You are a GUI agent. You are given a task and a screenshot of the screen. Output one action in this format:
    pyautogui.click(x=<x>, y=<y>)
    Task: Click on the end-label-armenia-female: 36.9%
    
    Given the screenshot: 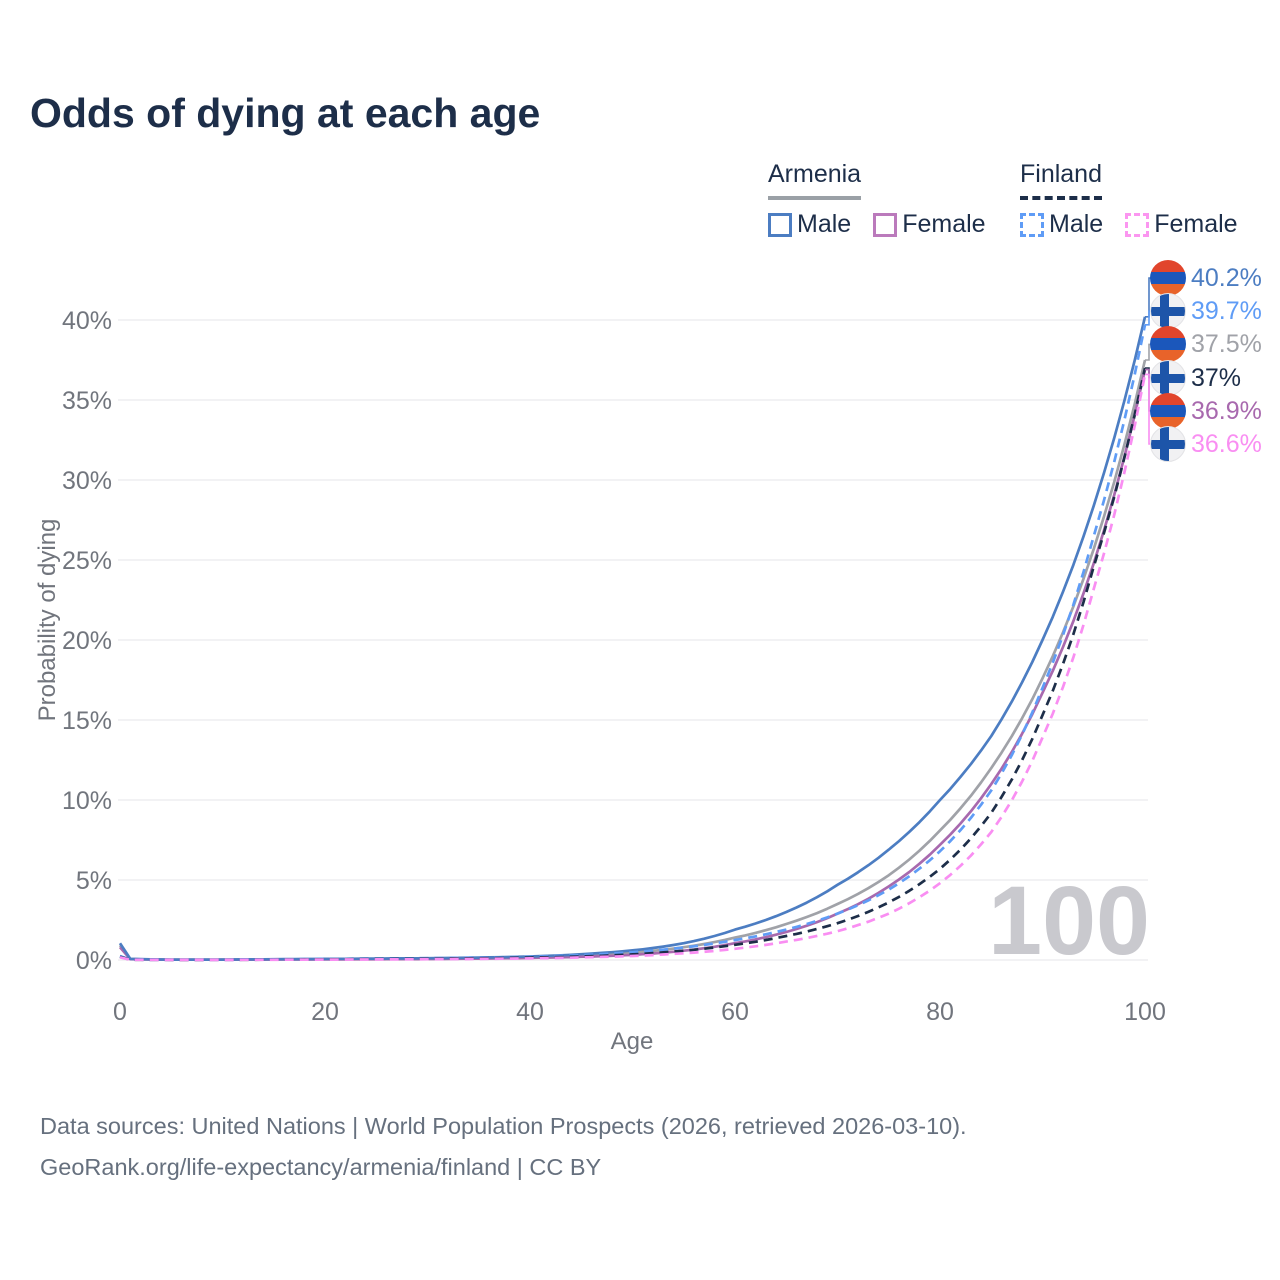 What is the action you would take?
    pyautogui.click(x=1206, y=411)
    